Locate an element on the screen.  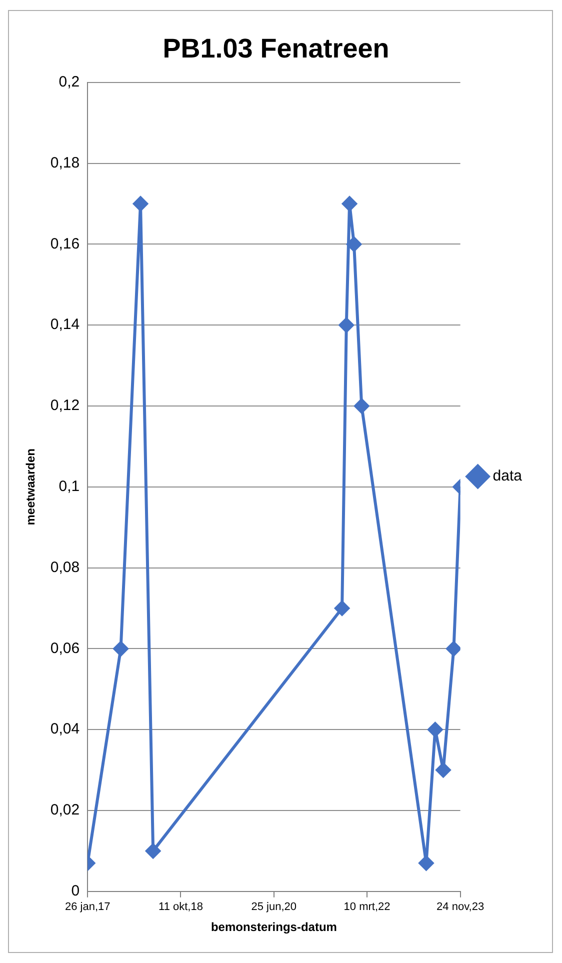
chart-title: PB1.03 Fenatreen is located at coordinates (276, 49).